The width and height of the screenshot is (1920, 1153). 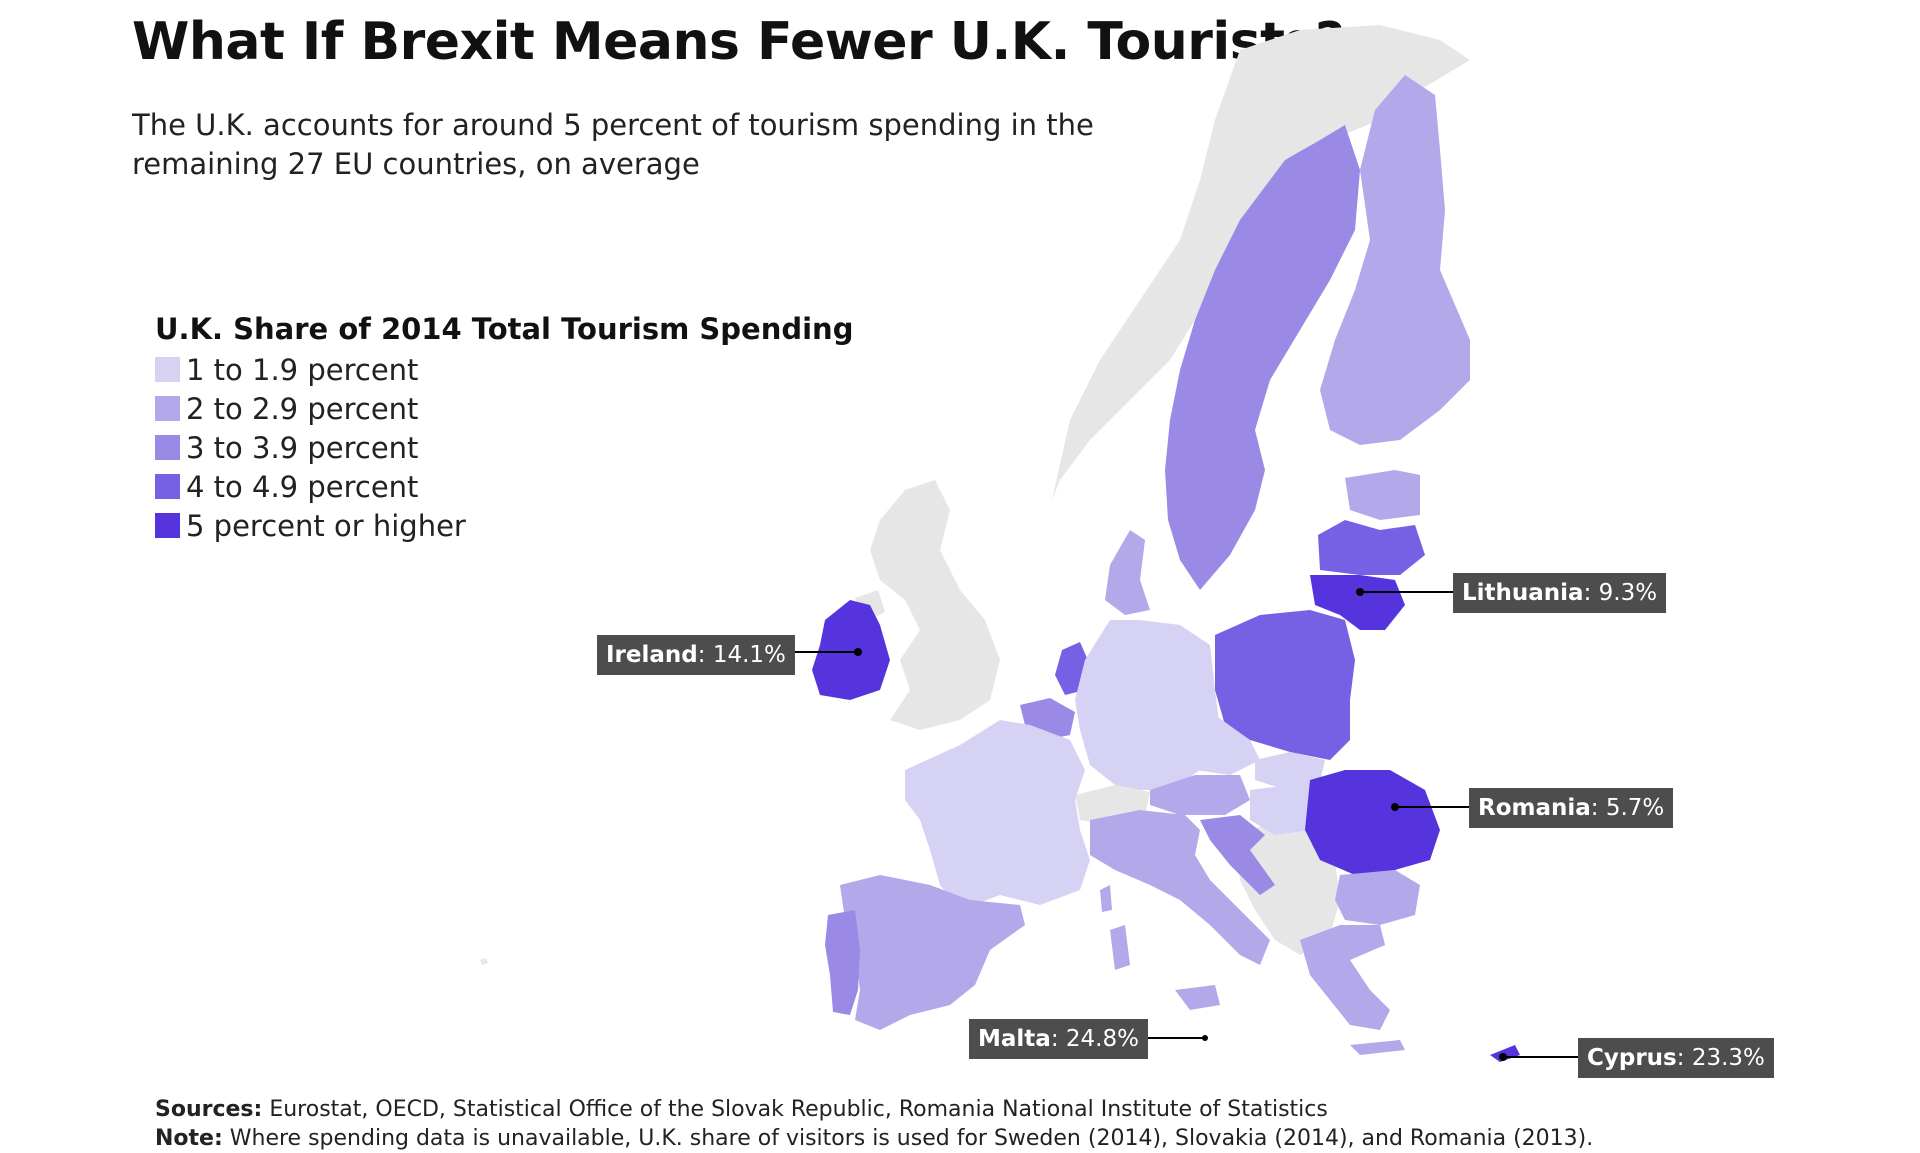 I want to click on leader-dot-romania, so click(x=1395, y=807).